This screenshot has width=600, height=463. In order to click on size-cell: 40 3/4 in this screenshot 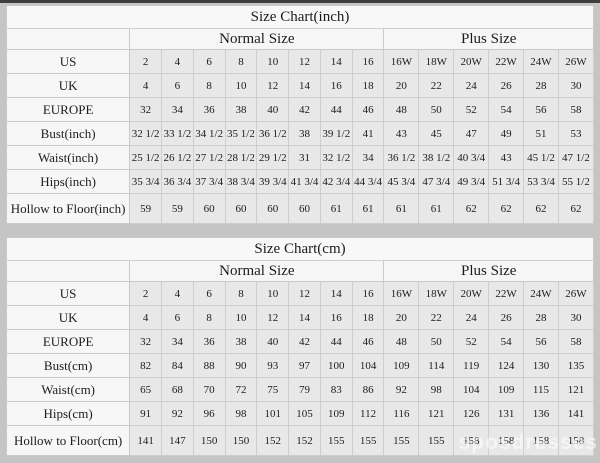, I will do `click(471, 157)`.